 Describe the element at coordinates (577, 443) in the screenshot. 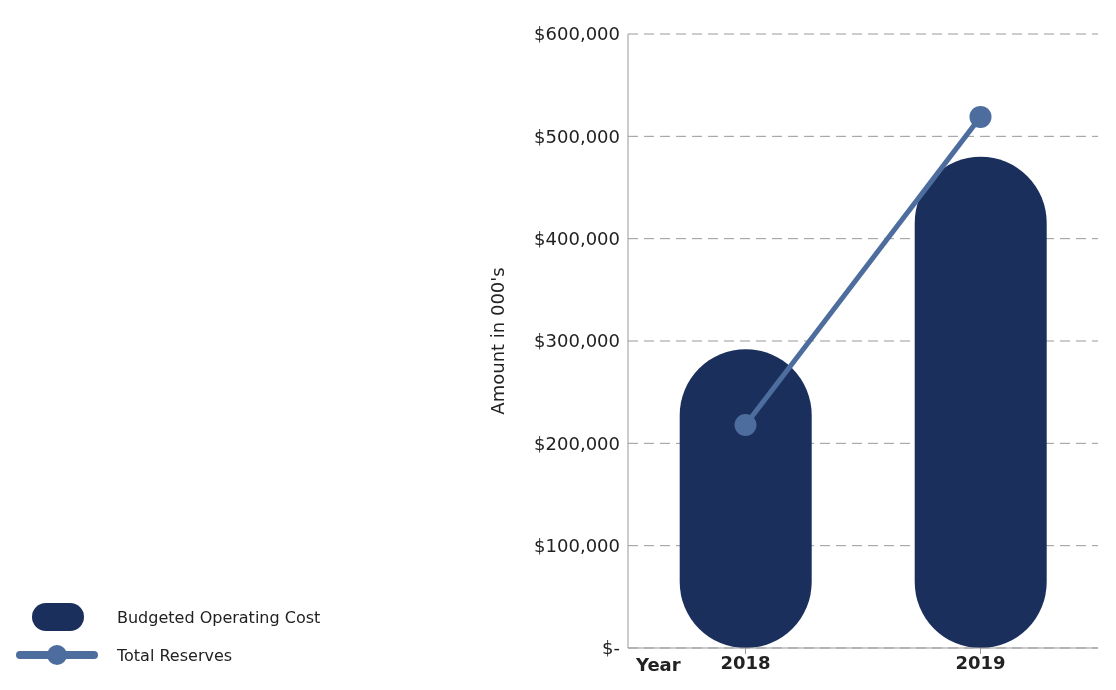

I see `y-tick-label: $200,000` at that location.